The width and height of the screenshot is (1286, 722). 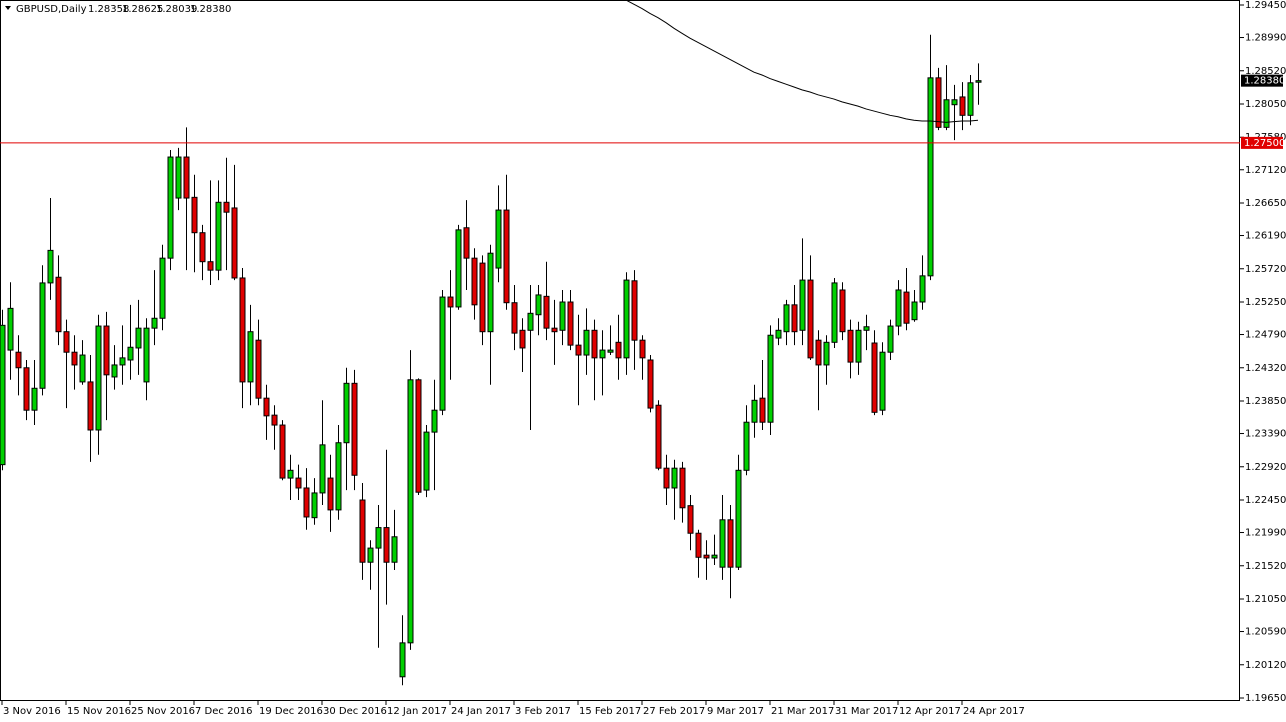 I want to click on menu-arrow, so click(x=8, y=8).